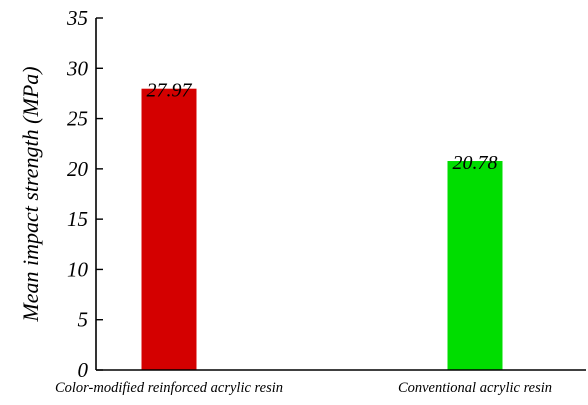 Image resolution: width=588 pixels, height=405 pixels. I want to click on bar-value-label-2: 20.78, so click(475, 163).